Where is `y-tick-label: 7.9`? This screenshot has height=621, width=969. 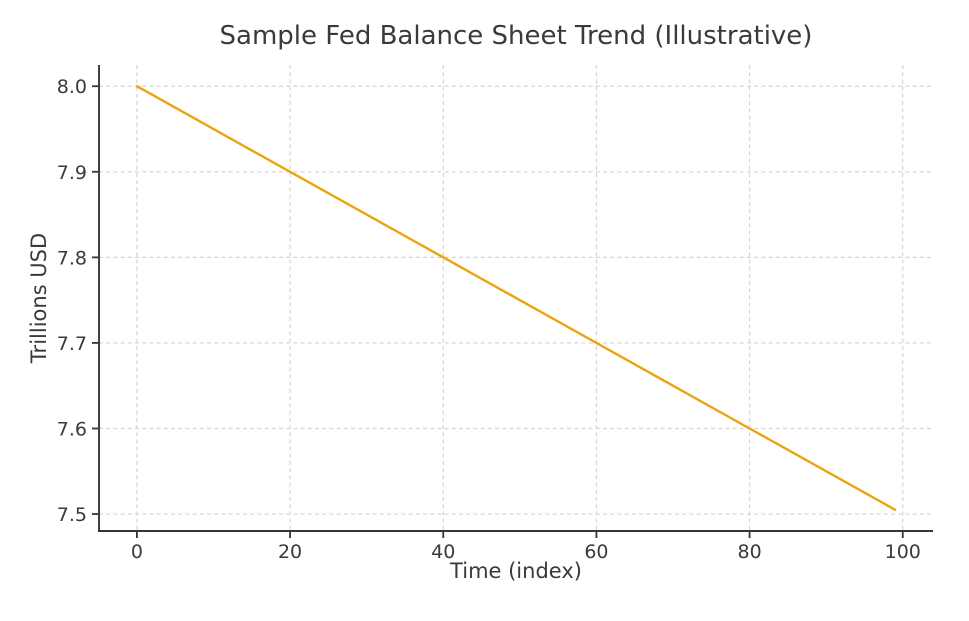 y-tick-label: 7.9 is located at coordinates (72, 173).